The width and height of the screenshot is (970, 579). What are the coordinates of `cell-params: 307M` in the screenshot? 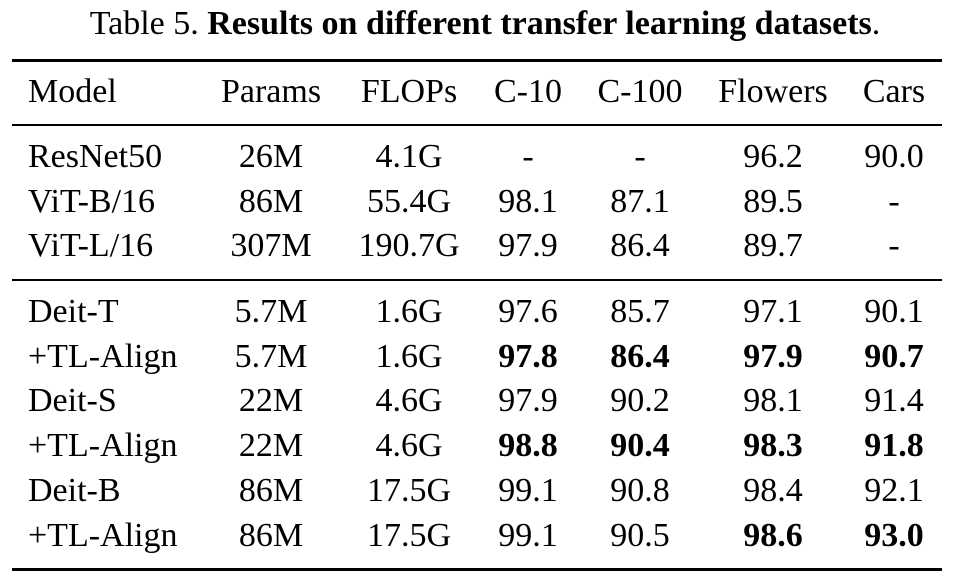 It's located at (271, 246).